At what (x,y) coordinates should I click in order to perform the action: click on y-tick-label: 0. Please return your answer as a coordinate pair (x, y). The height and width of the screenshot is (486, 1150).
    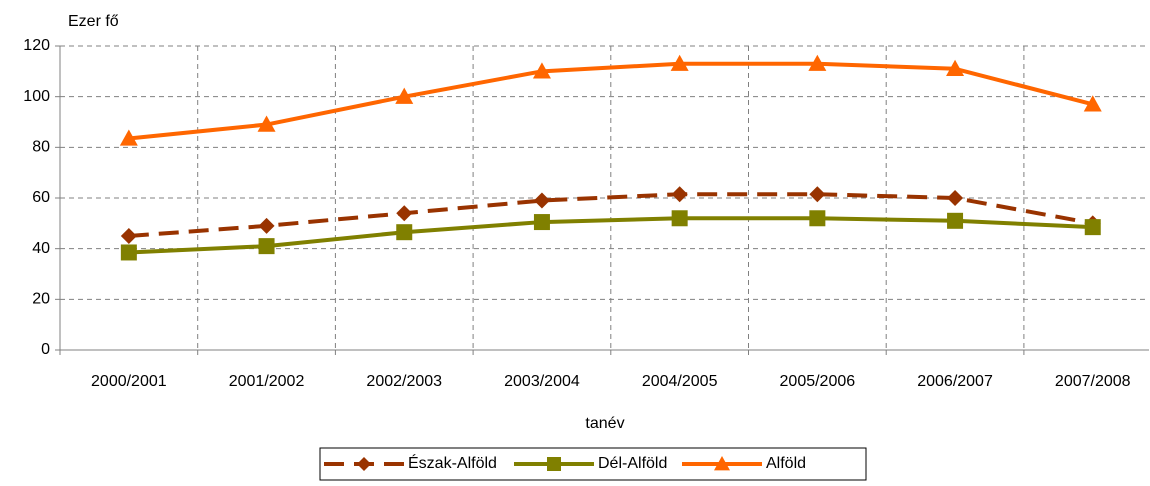
    Looking at the image, I should click on (45, 349).